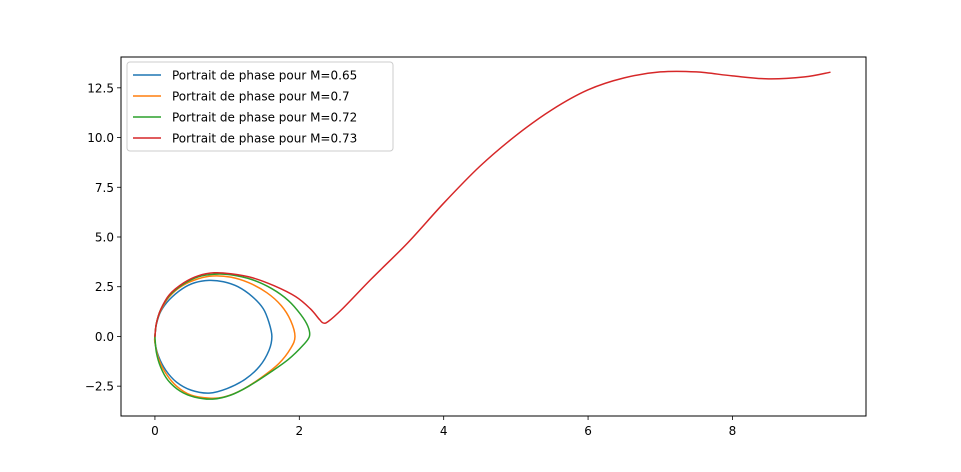  I want to click on legend-label: Portrait de phase pour M=0.65, so click(264, 76).